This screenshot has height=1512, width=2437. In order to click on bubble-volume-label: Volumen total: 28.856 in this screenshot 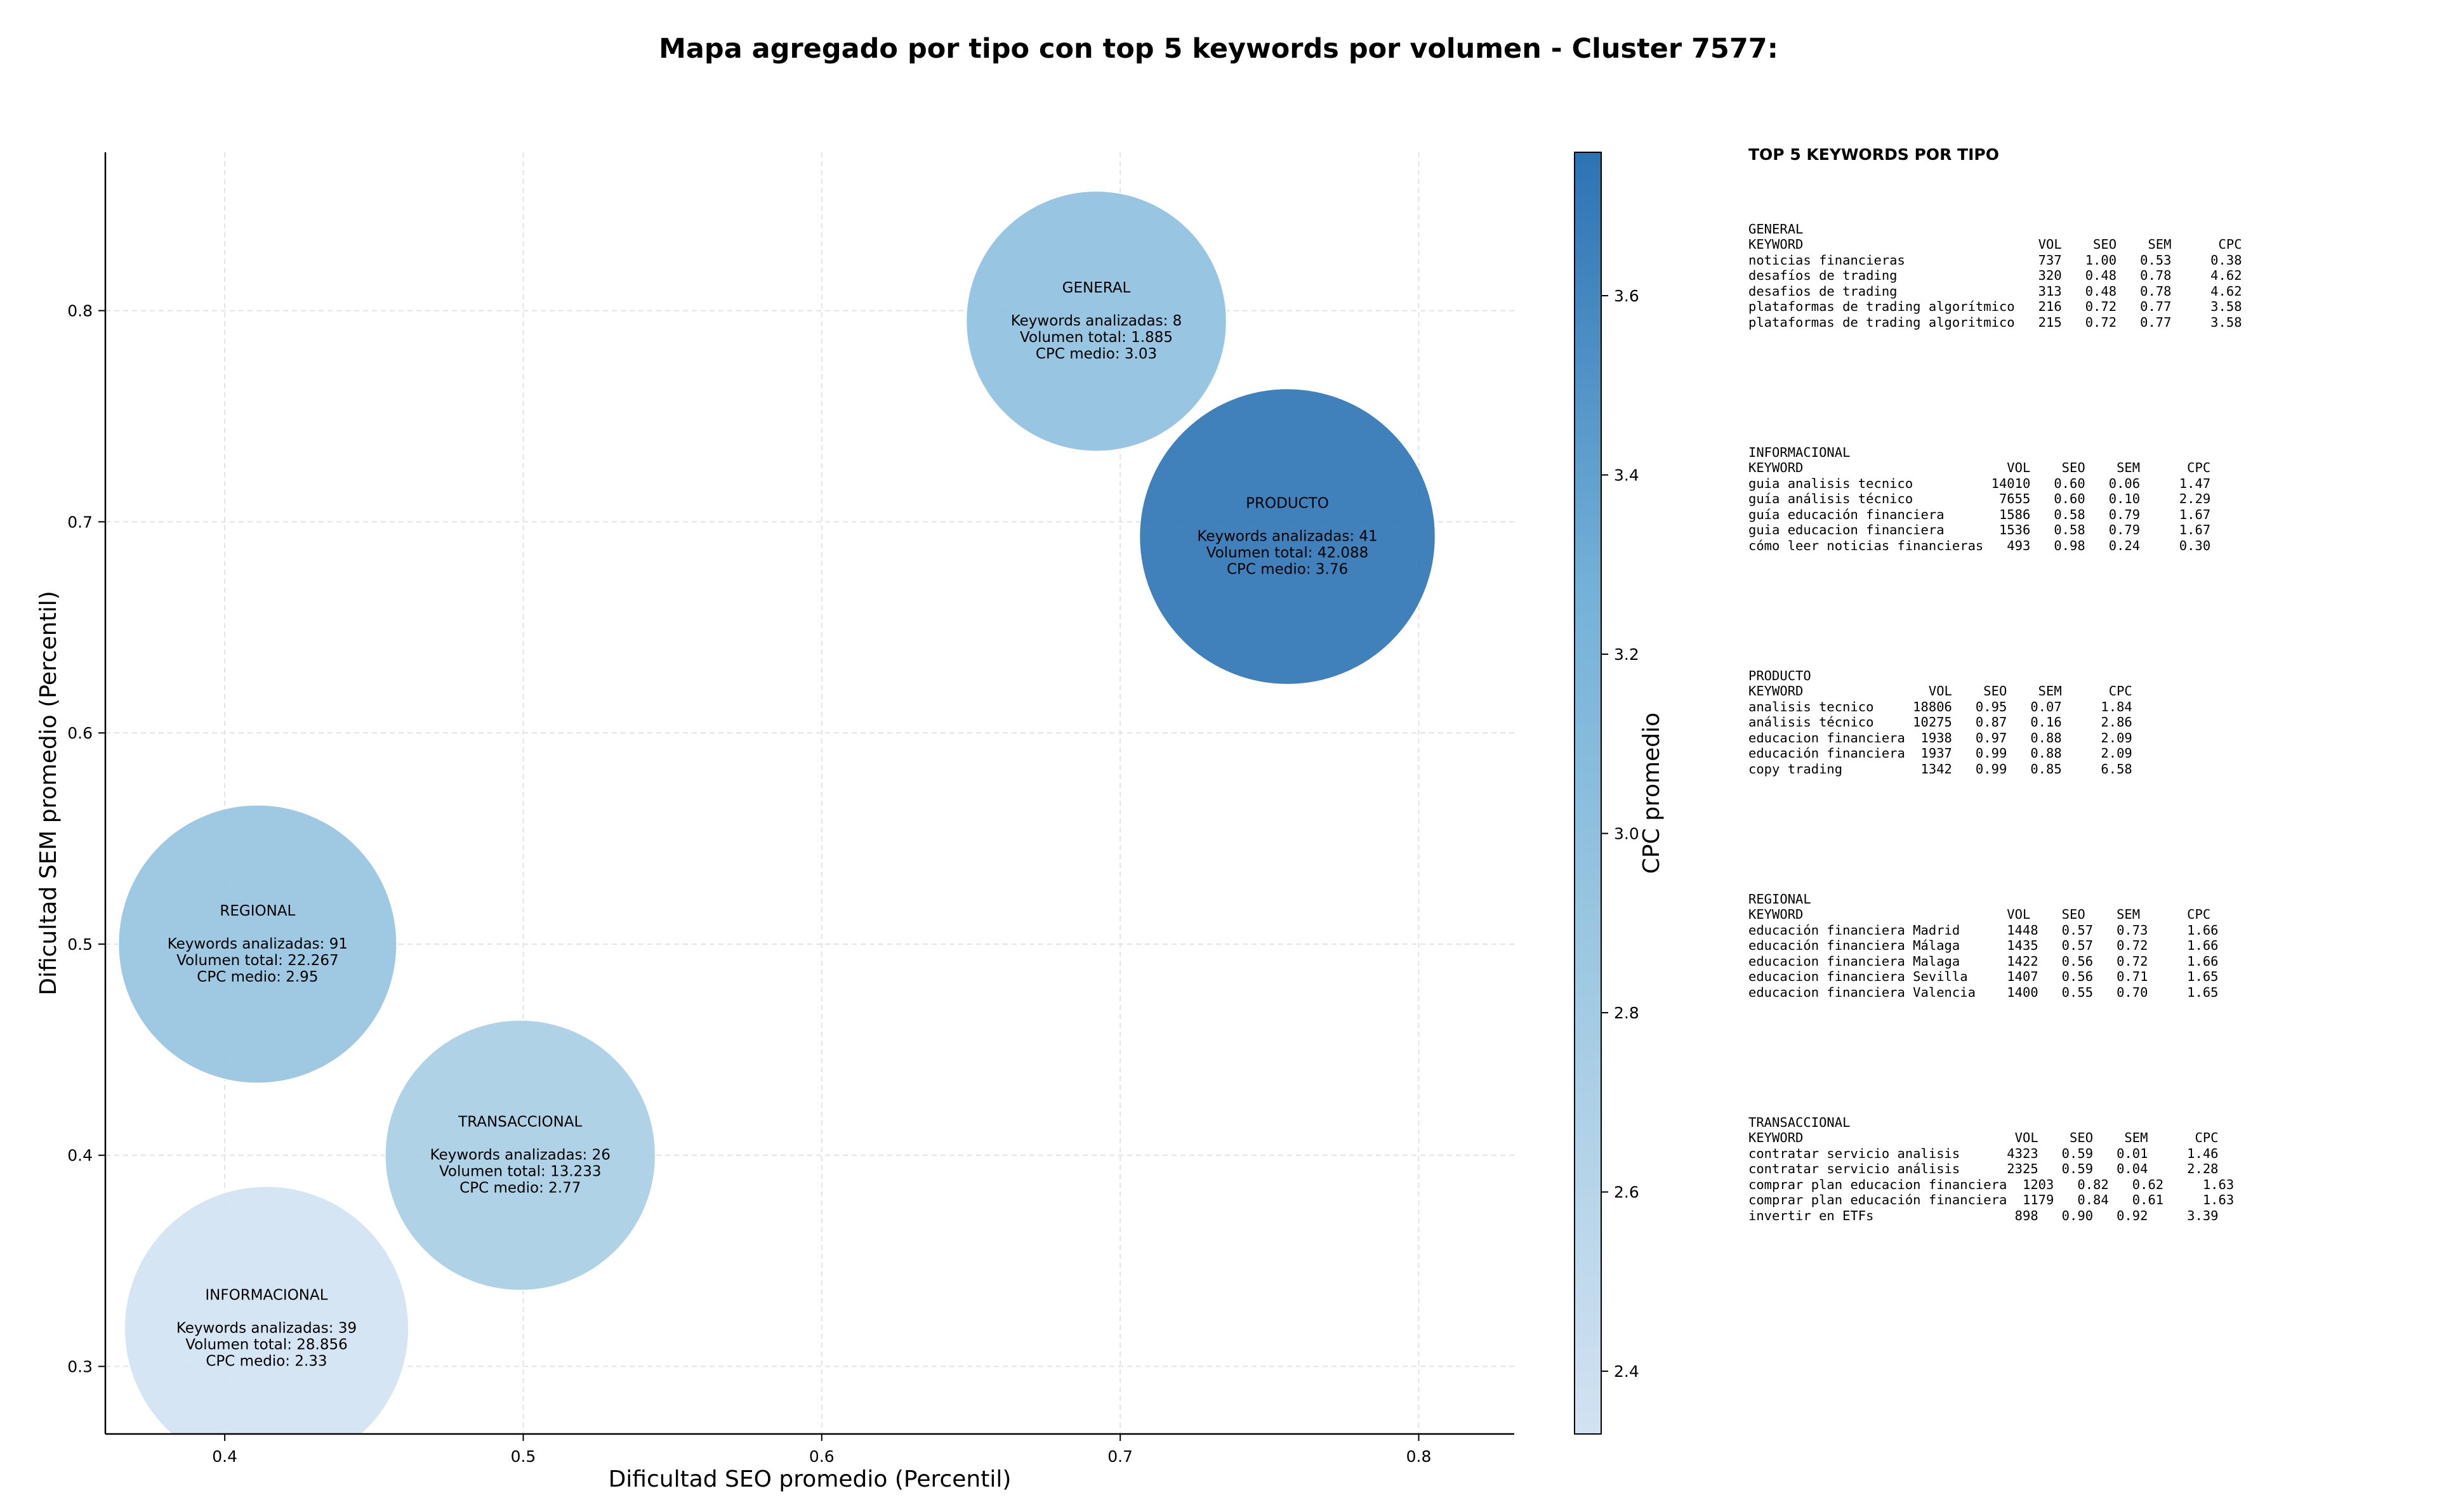, I will do `click(266, 1345)`.